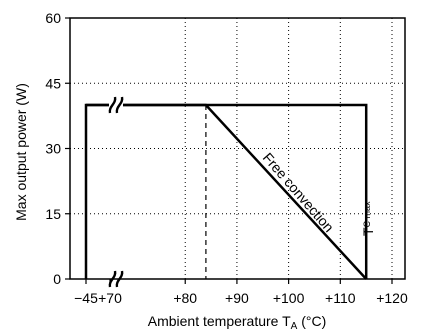  Describe the element at coordinates (53, 18) in the screenshot. I see `y-tick-label: 60` at that location.